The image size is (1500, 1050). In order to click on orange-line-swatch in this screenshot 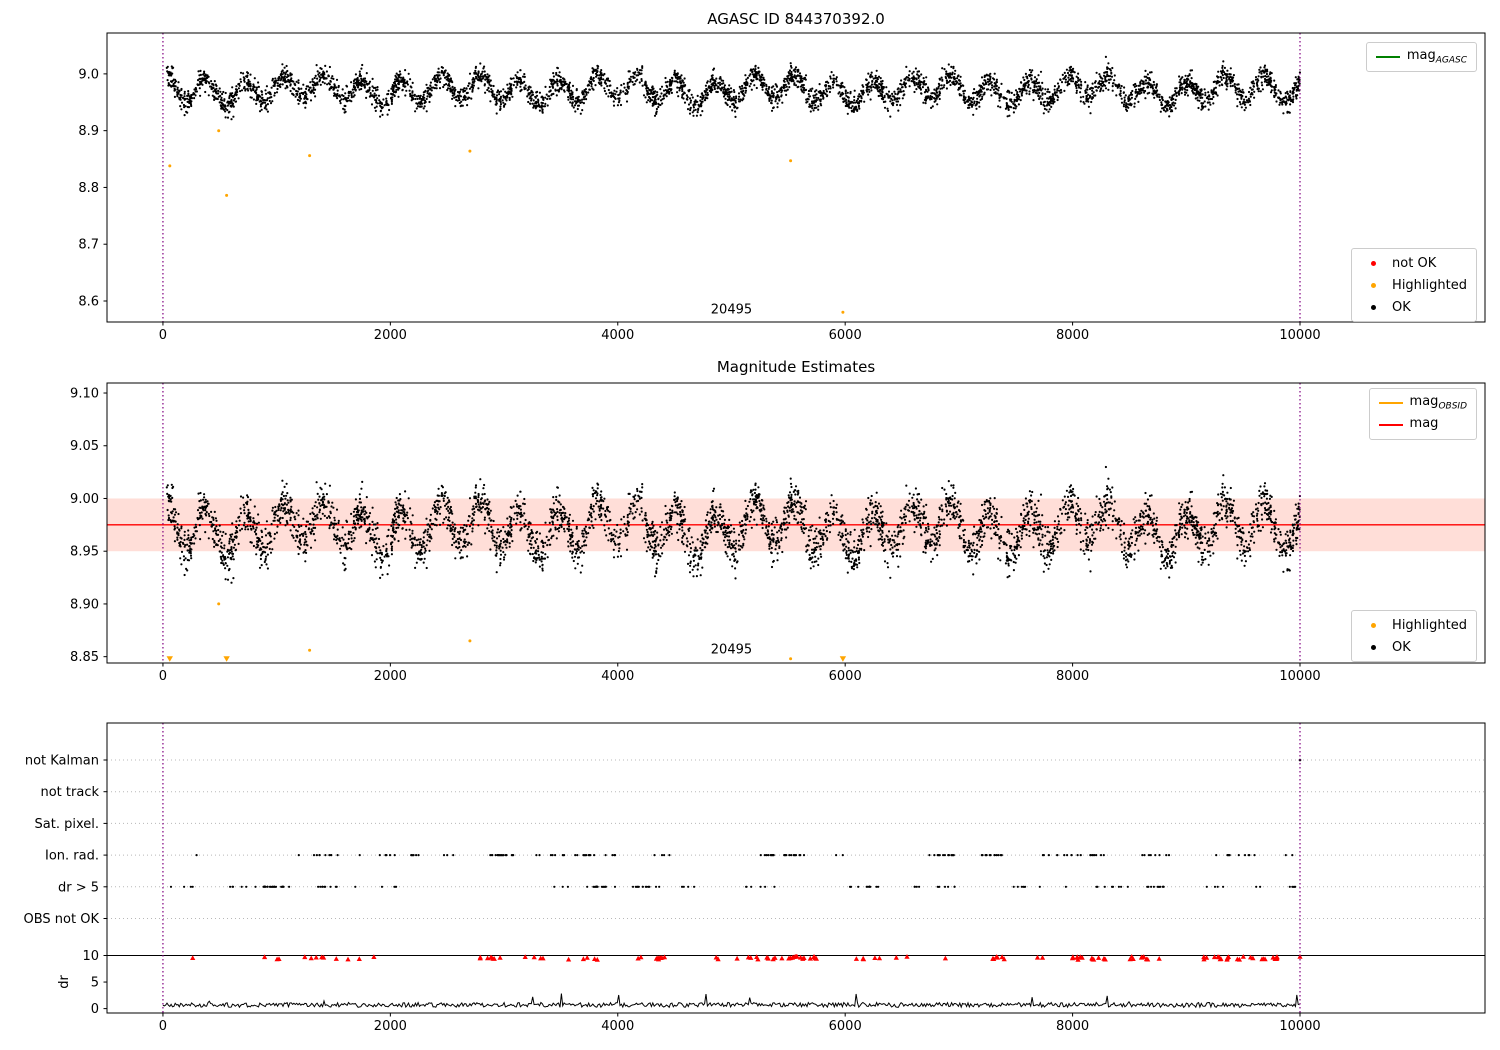, I will do `click(1390, 403)`.